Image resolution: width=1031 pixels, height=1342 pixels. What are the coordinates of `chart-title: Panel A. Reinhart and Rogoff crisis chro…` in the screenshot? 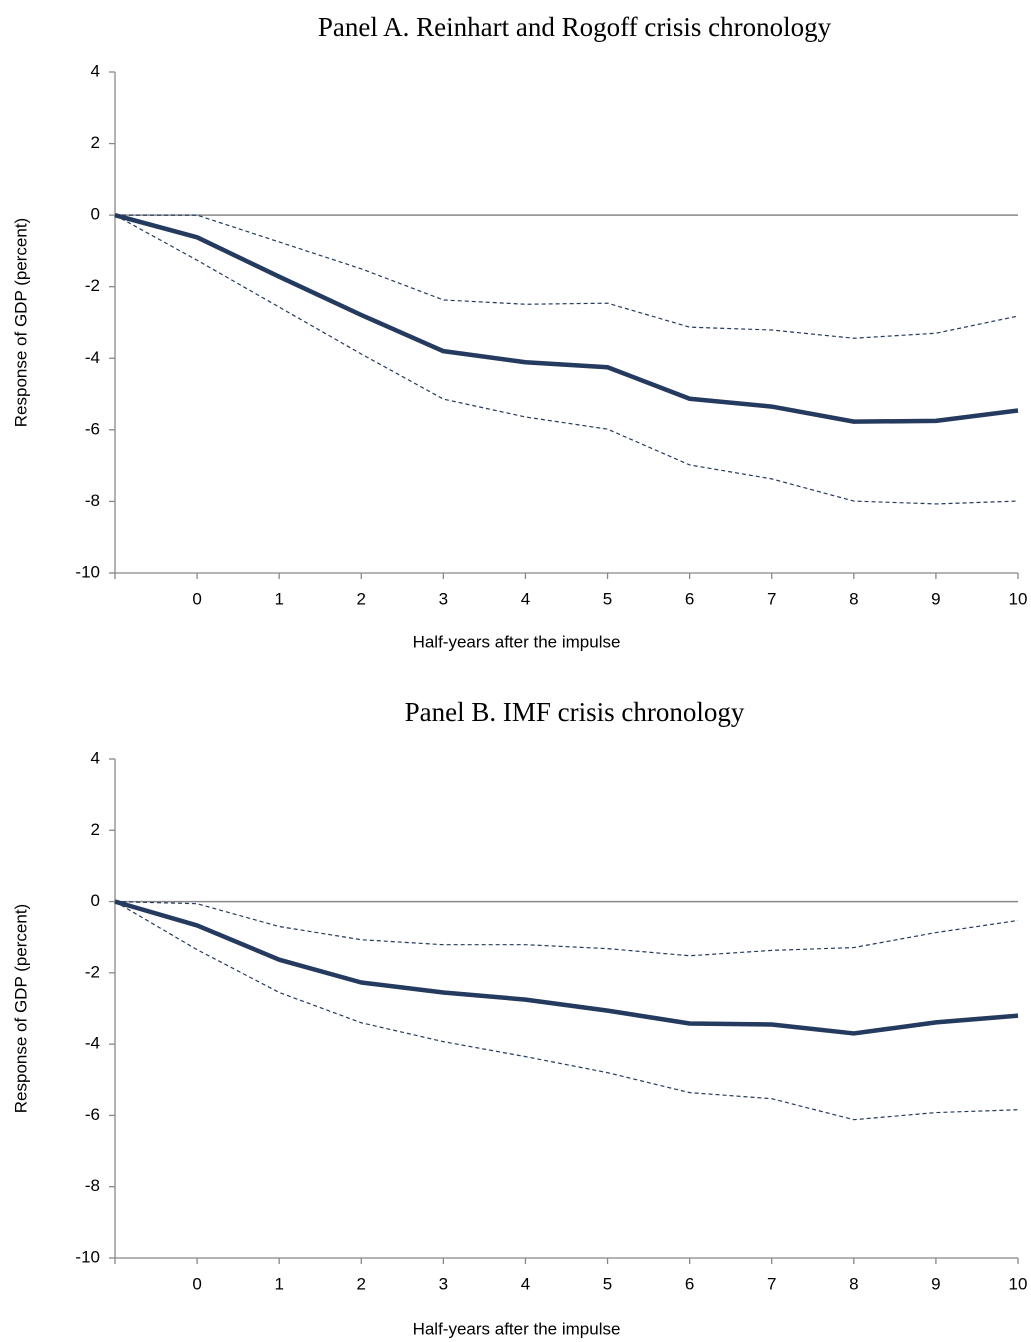 It's located at (575, 27).